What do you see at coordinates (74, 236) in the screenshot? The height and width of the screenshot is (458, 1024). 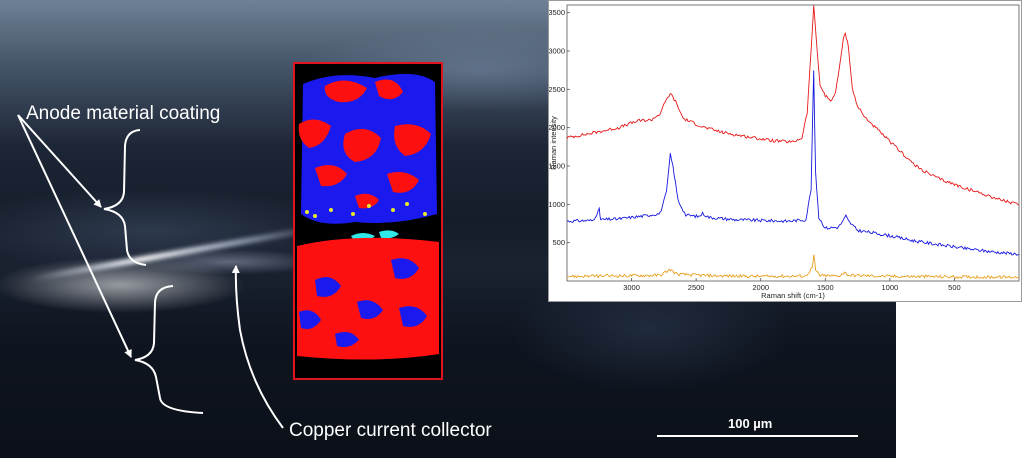 I see `anode-arrow-lower` at bounding box center [74, 236].